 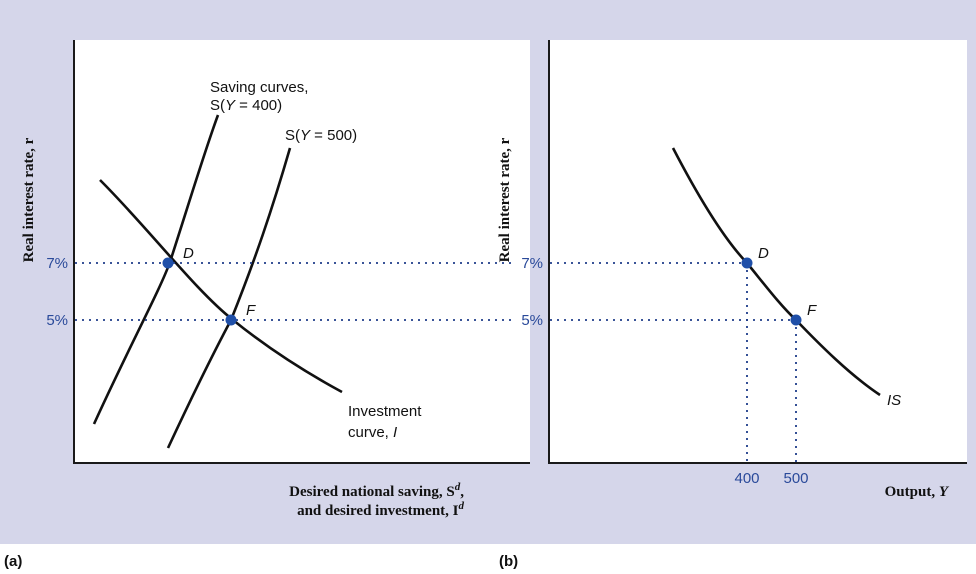 What do you see at coordinates (917, 492) in the screenshot?
I see `x-axis-label-b: Output, Y` at bounding box center [917, 492].